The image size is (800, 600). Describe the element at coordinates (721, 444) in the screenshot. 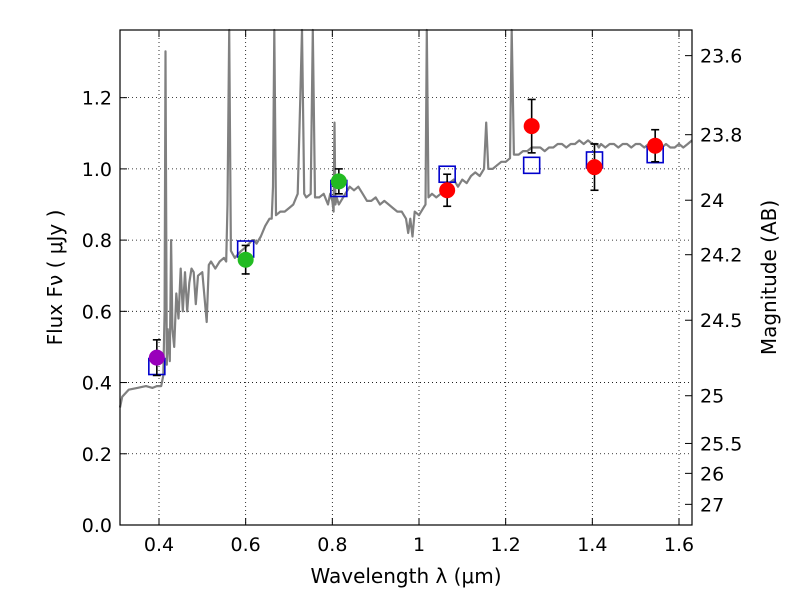

I see `y2-tick-label: 25.5` at that location.